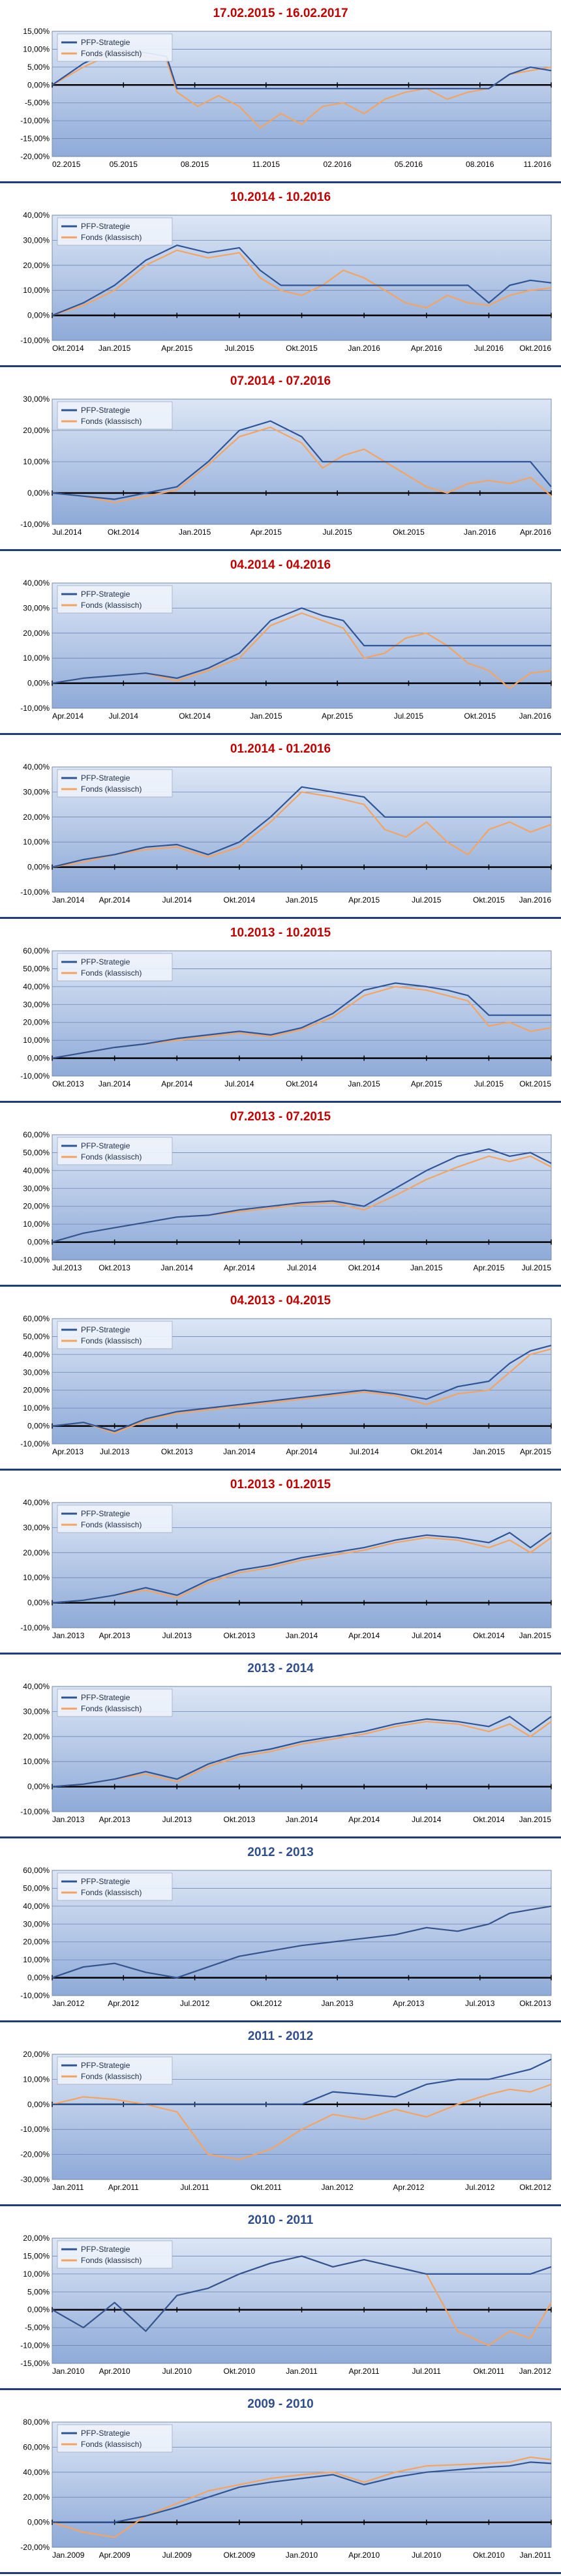  I want to click on x-tick-label: Okt.2012, so click(535, 2187).